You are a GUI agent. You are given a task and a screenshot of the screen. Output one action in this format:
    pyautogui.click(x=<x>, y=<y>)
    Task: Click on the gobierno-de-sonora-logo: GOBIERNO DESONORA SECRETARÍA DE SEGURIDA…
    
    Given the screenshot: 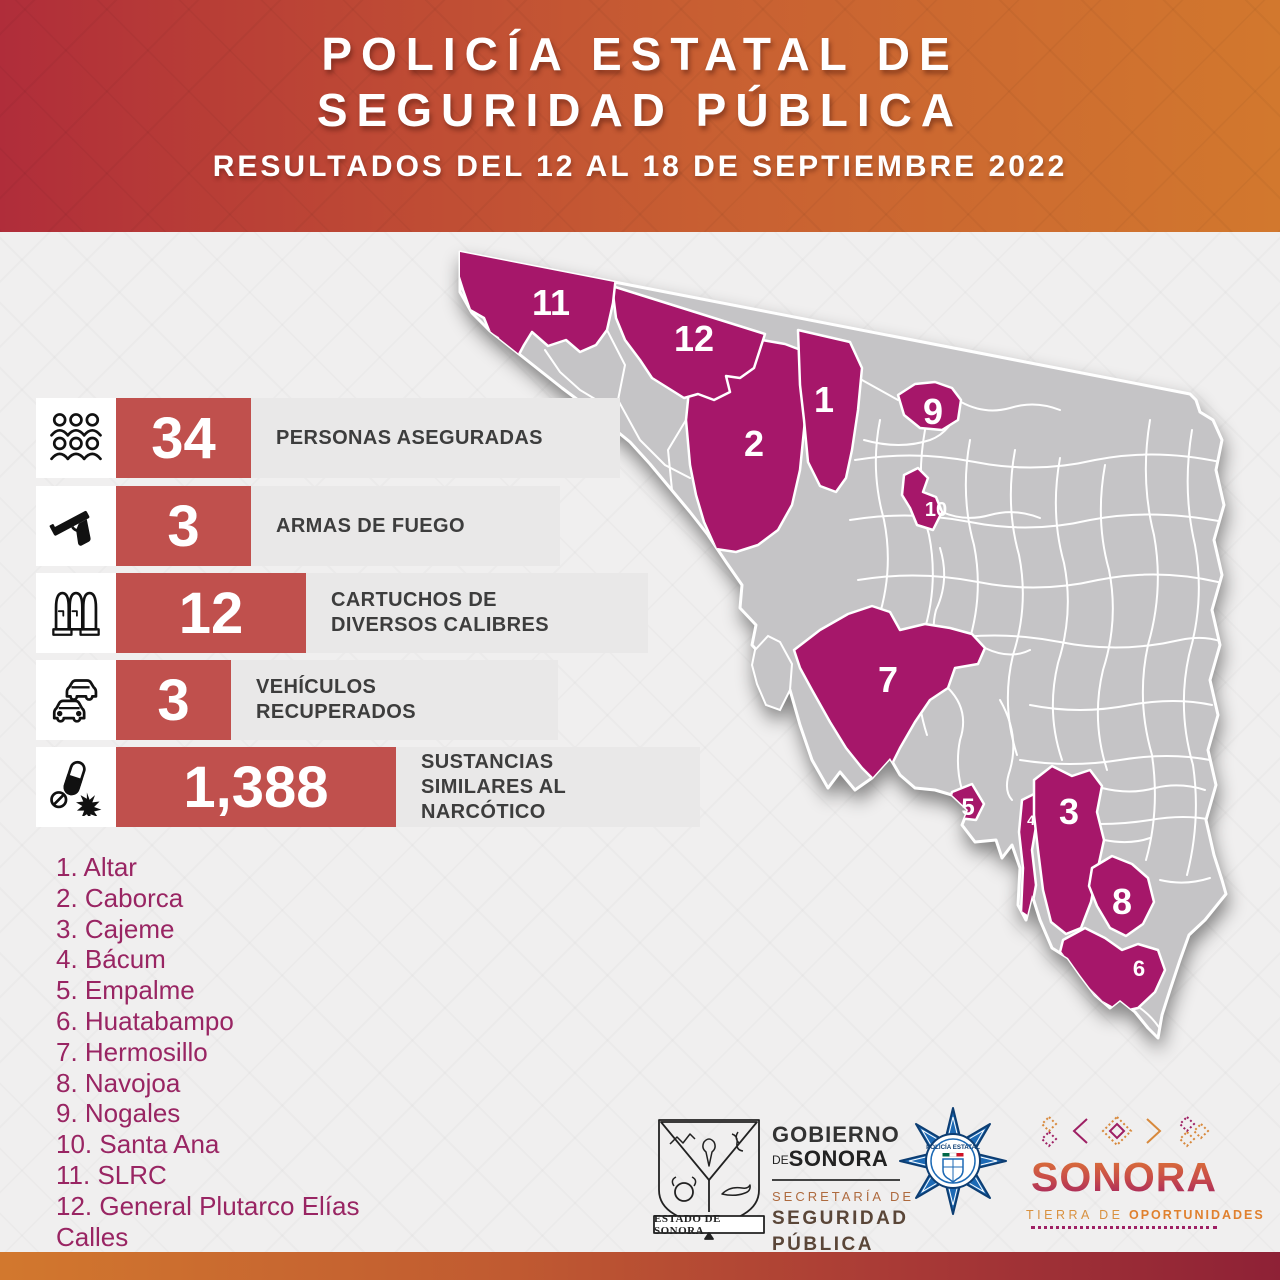 What is the action you would take?
    pyautogui.click(x=847, y=1189)
    